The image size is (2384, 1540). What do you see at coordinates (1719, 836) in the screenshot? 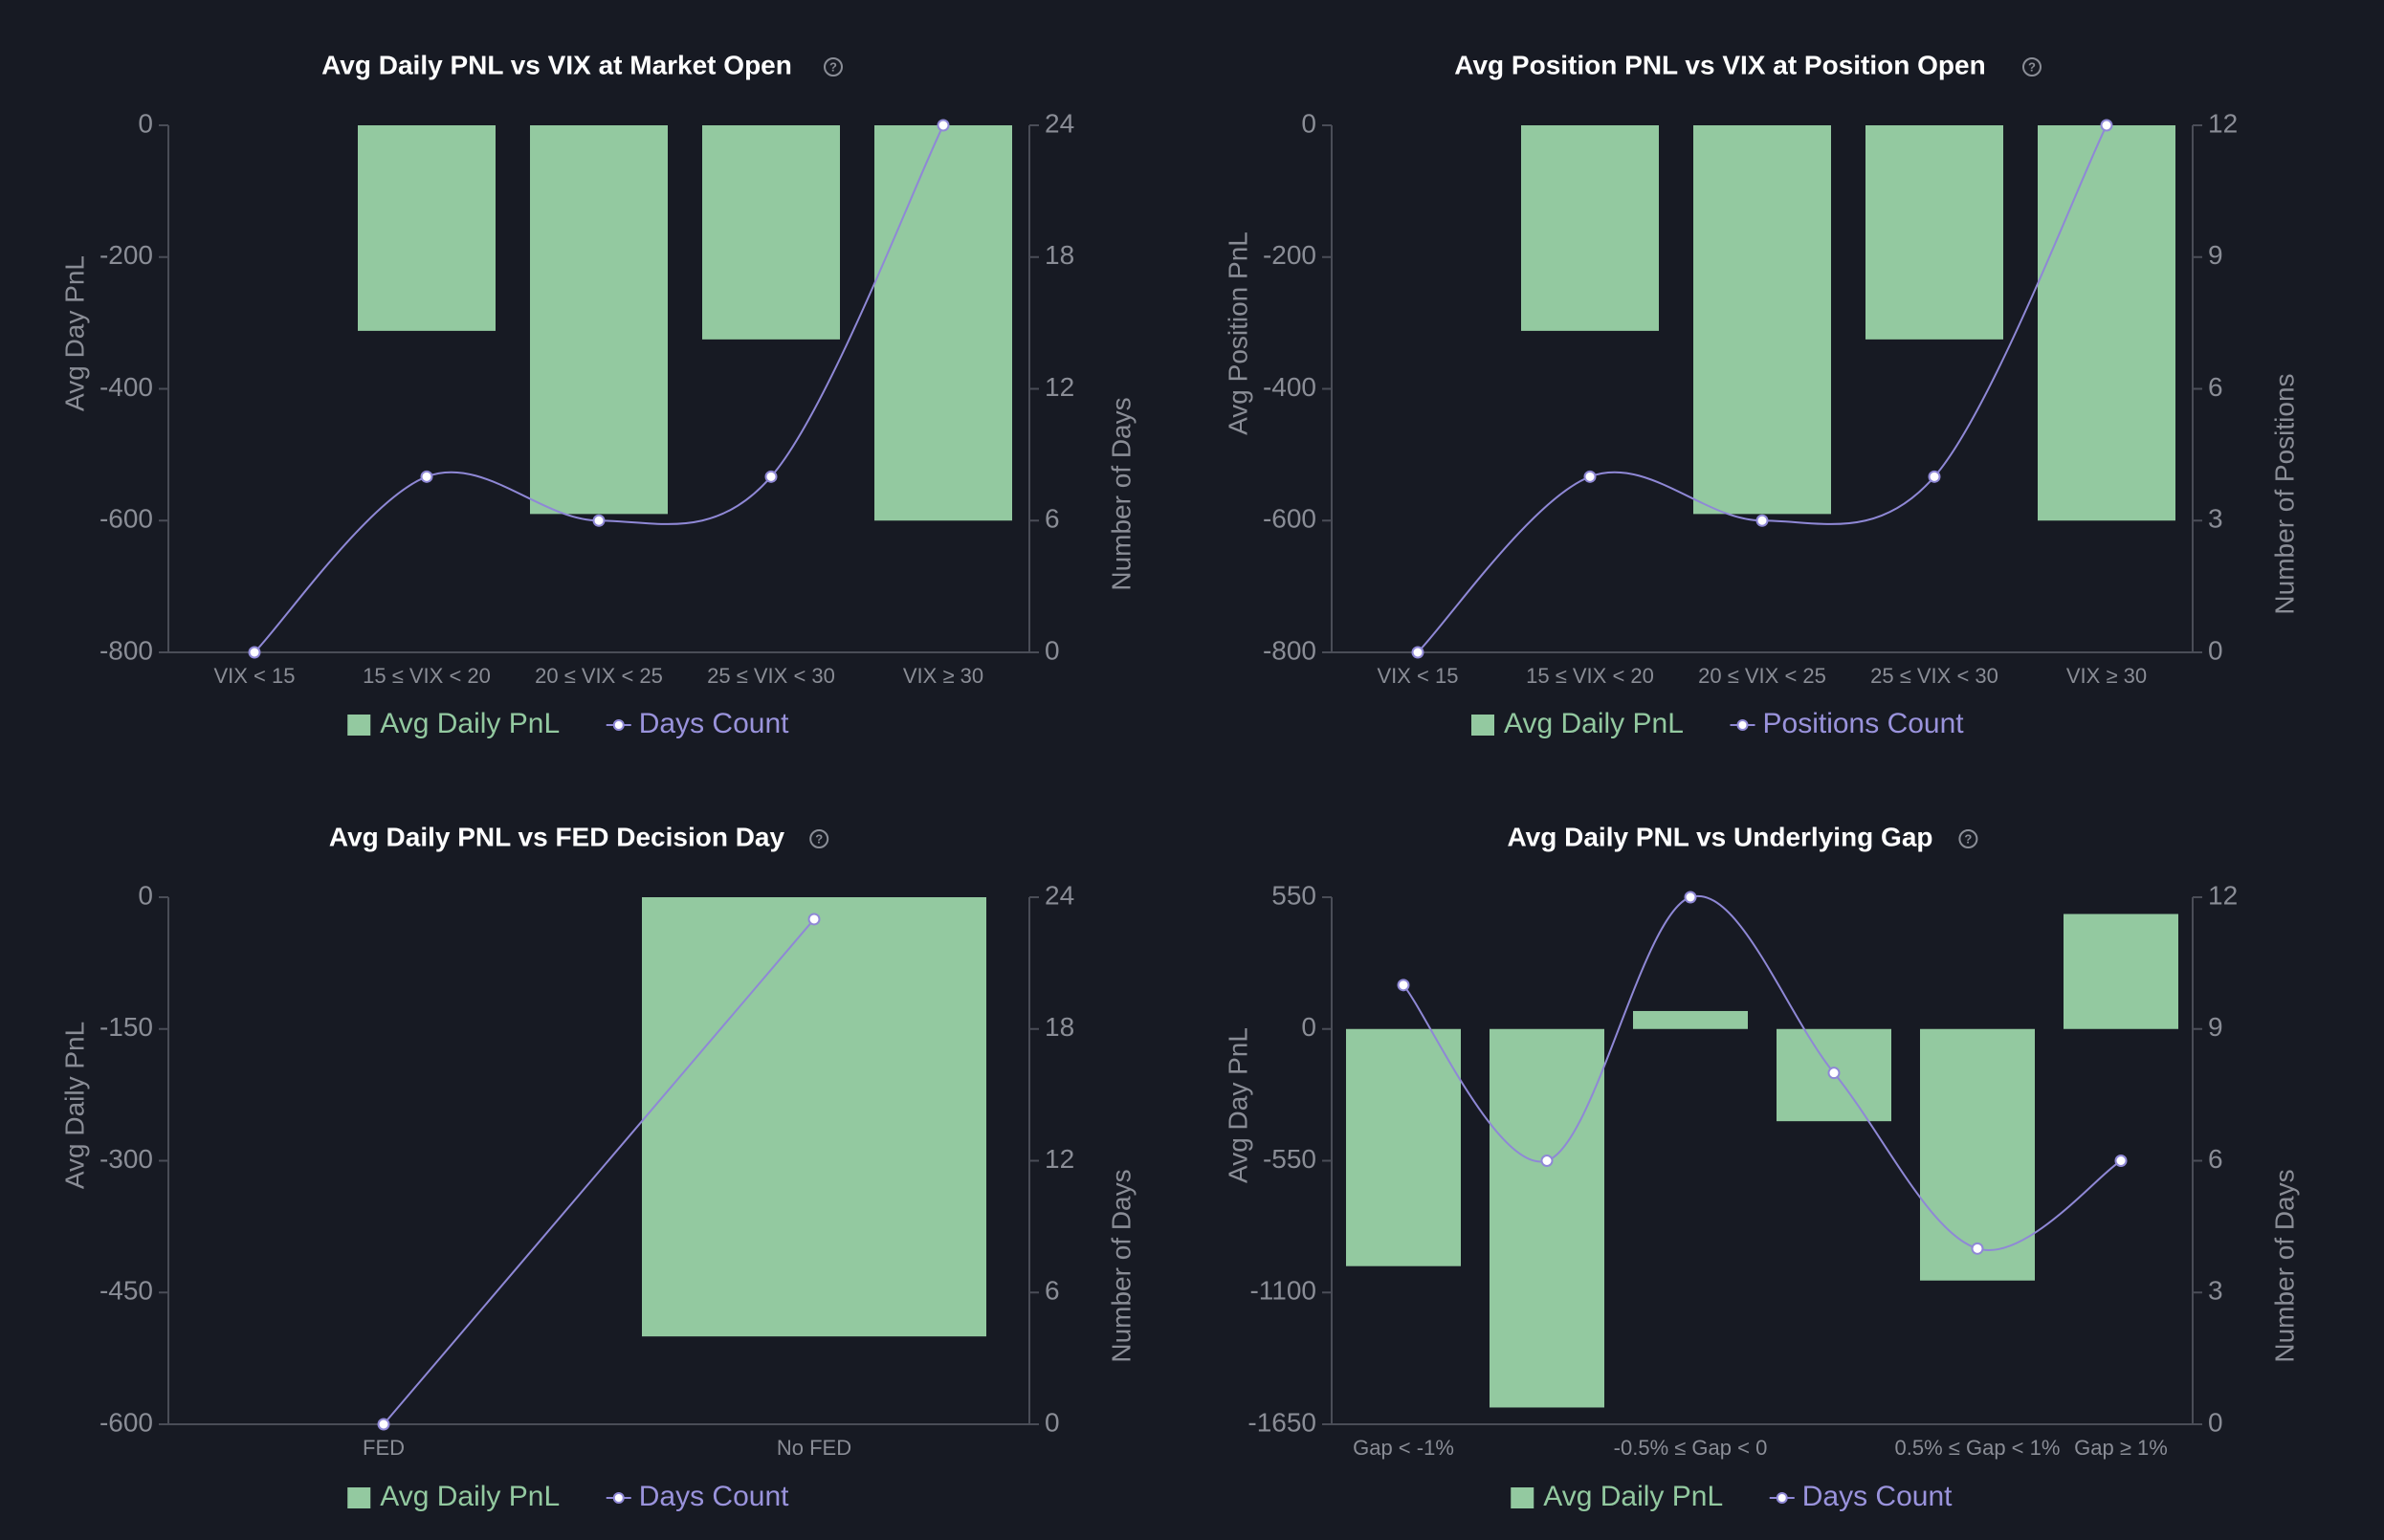
I see `chart-title: Avg Daily PNL vs Underlying Gap` at bounding box center [1719, 836].